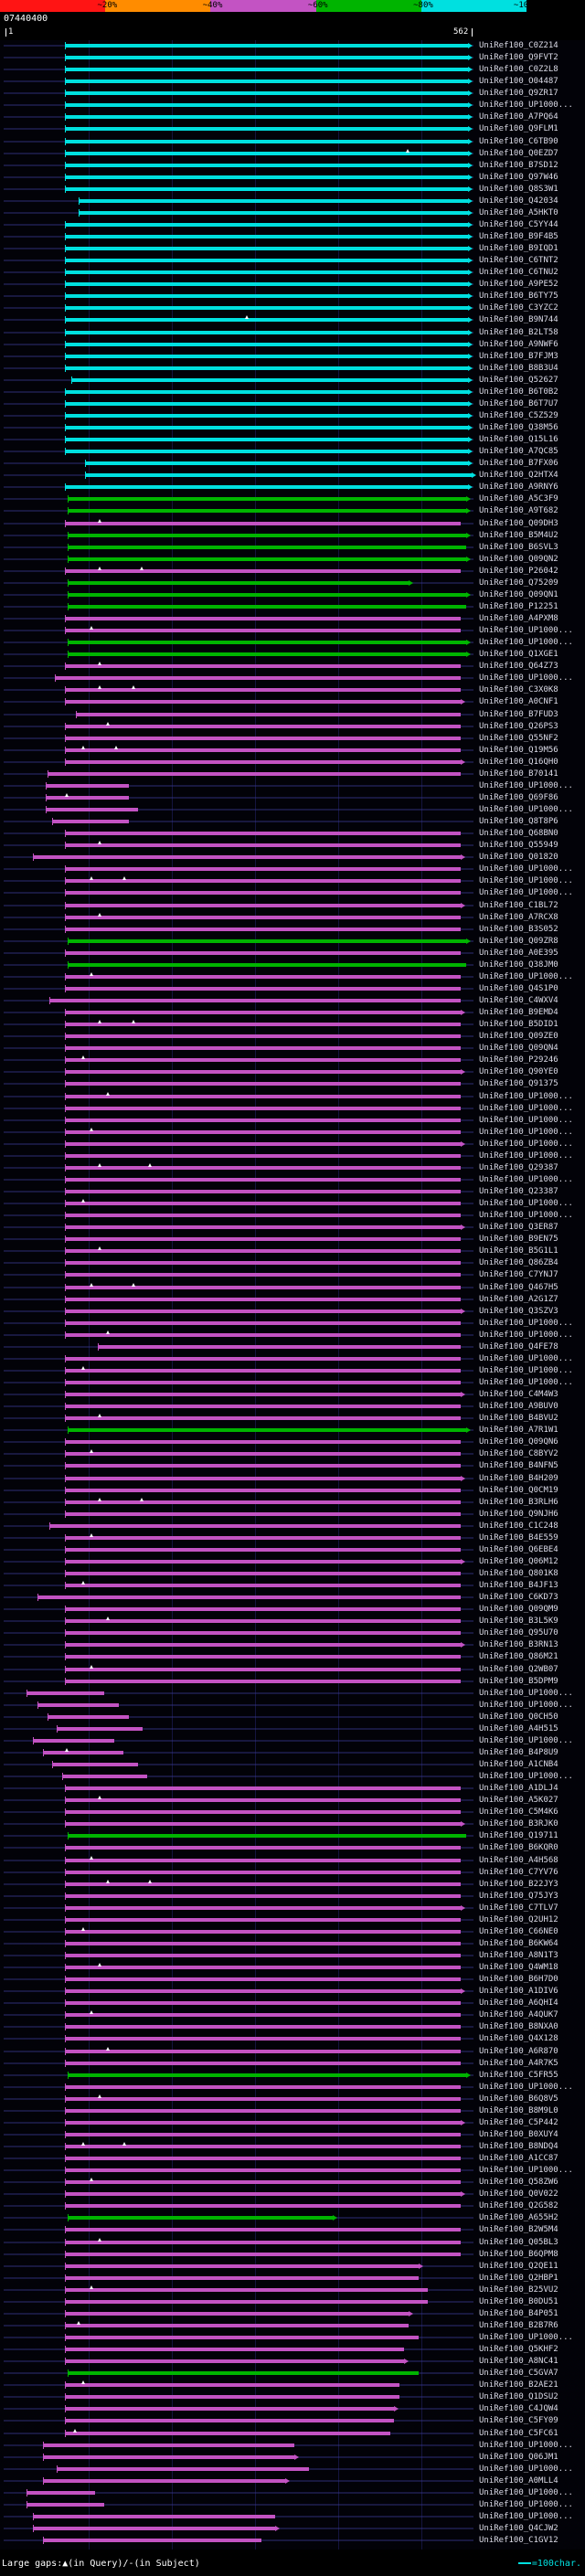 The width and height of the screenshot is (585, 2576). I want to click on hit-label: UniRef100_C6TB90, so click(518, 141).